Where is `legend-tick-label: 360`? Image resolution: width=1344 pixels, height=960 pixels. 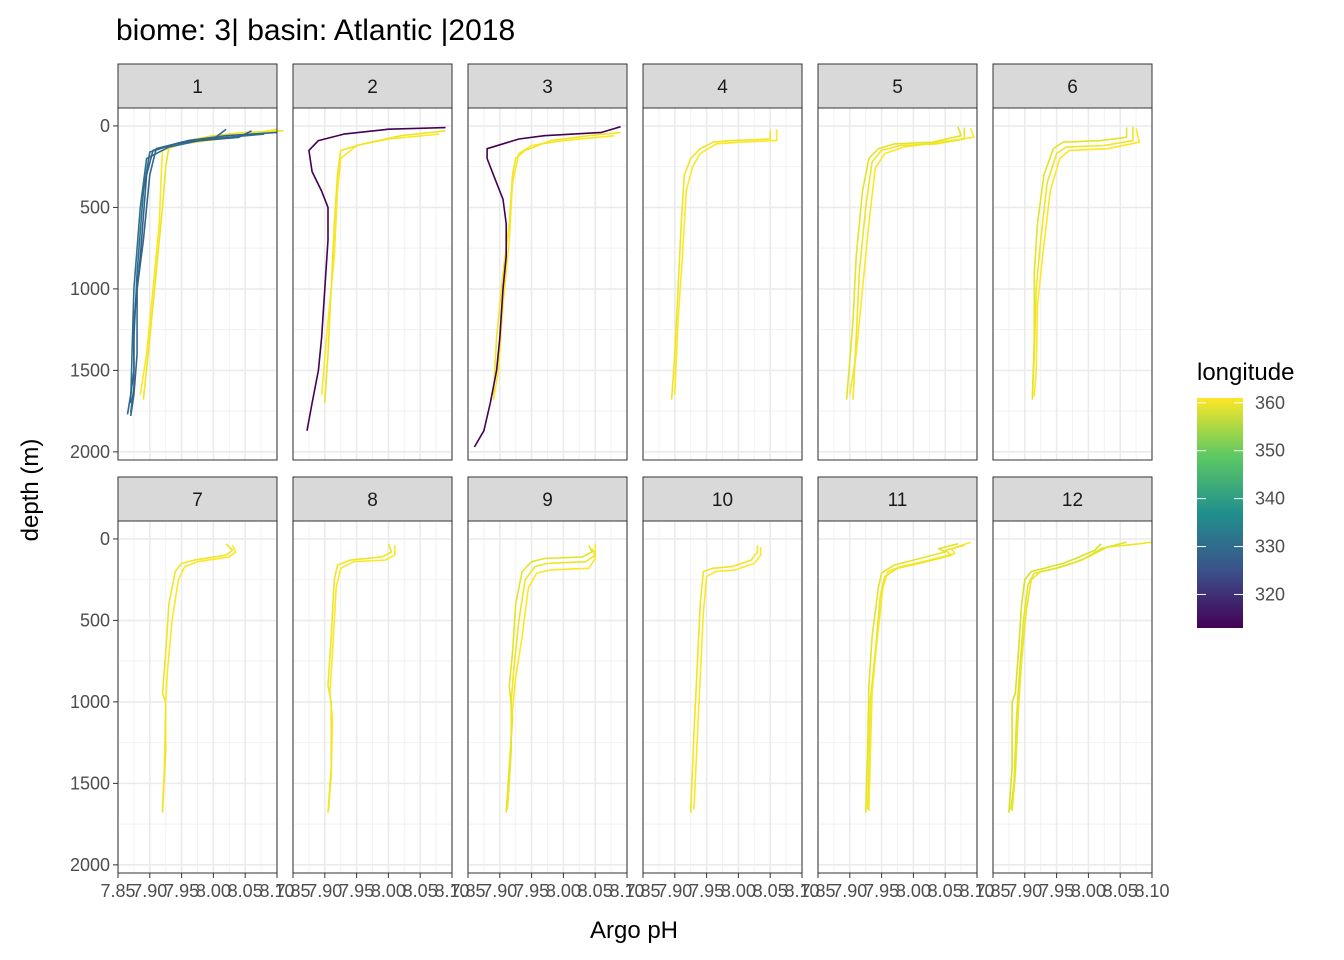 legend-tick-label: 360 is located at coordinates (1270, 403).